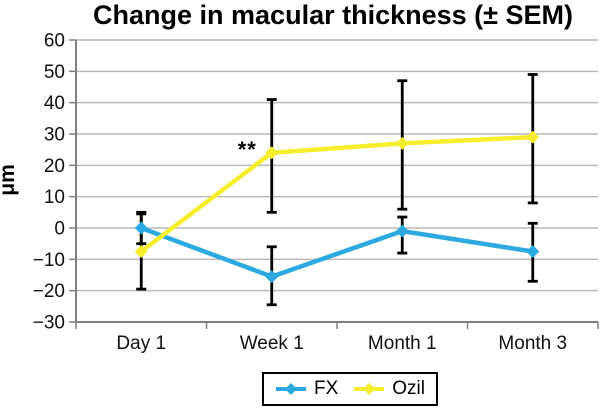 Image resolution: width=608 pixels, height=408 pixels. Describe the element at coordinates (409, 388) in the screenshot. I see `legend-label-ozil: Ozil` at that location.